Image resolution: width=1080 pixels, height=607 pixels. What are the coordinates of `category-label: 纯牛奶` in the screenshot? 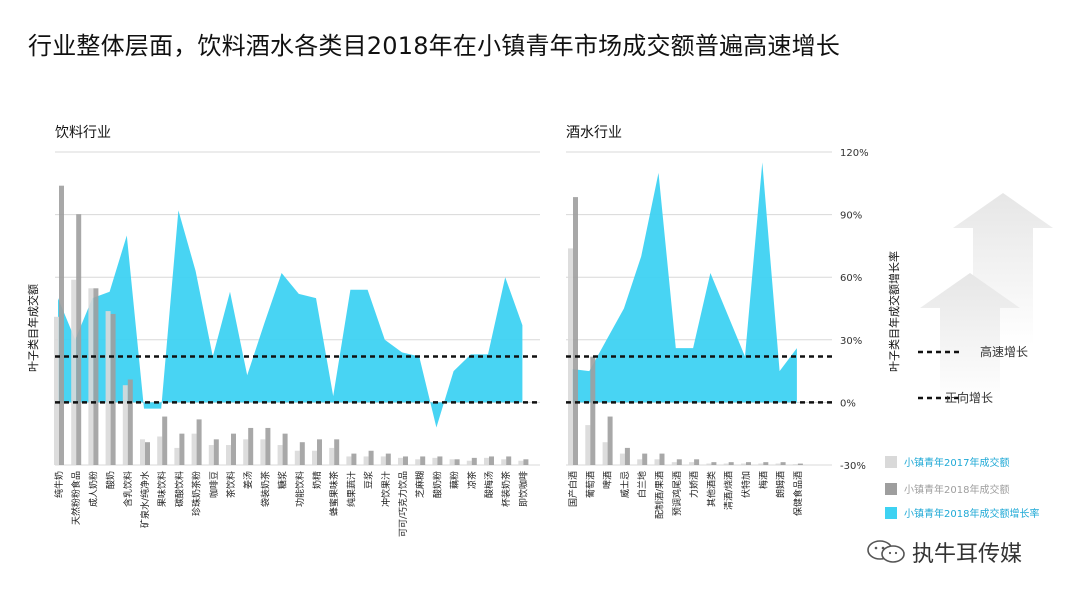 It's located at (59, 484).